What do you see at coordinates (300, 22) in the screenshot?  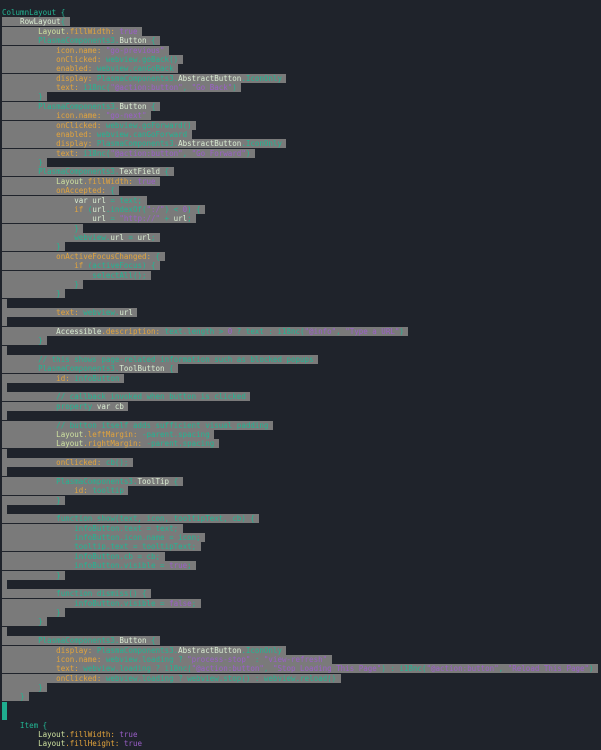 I see `code-line: RowLayout{` at bounding box center [300, 22].